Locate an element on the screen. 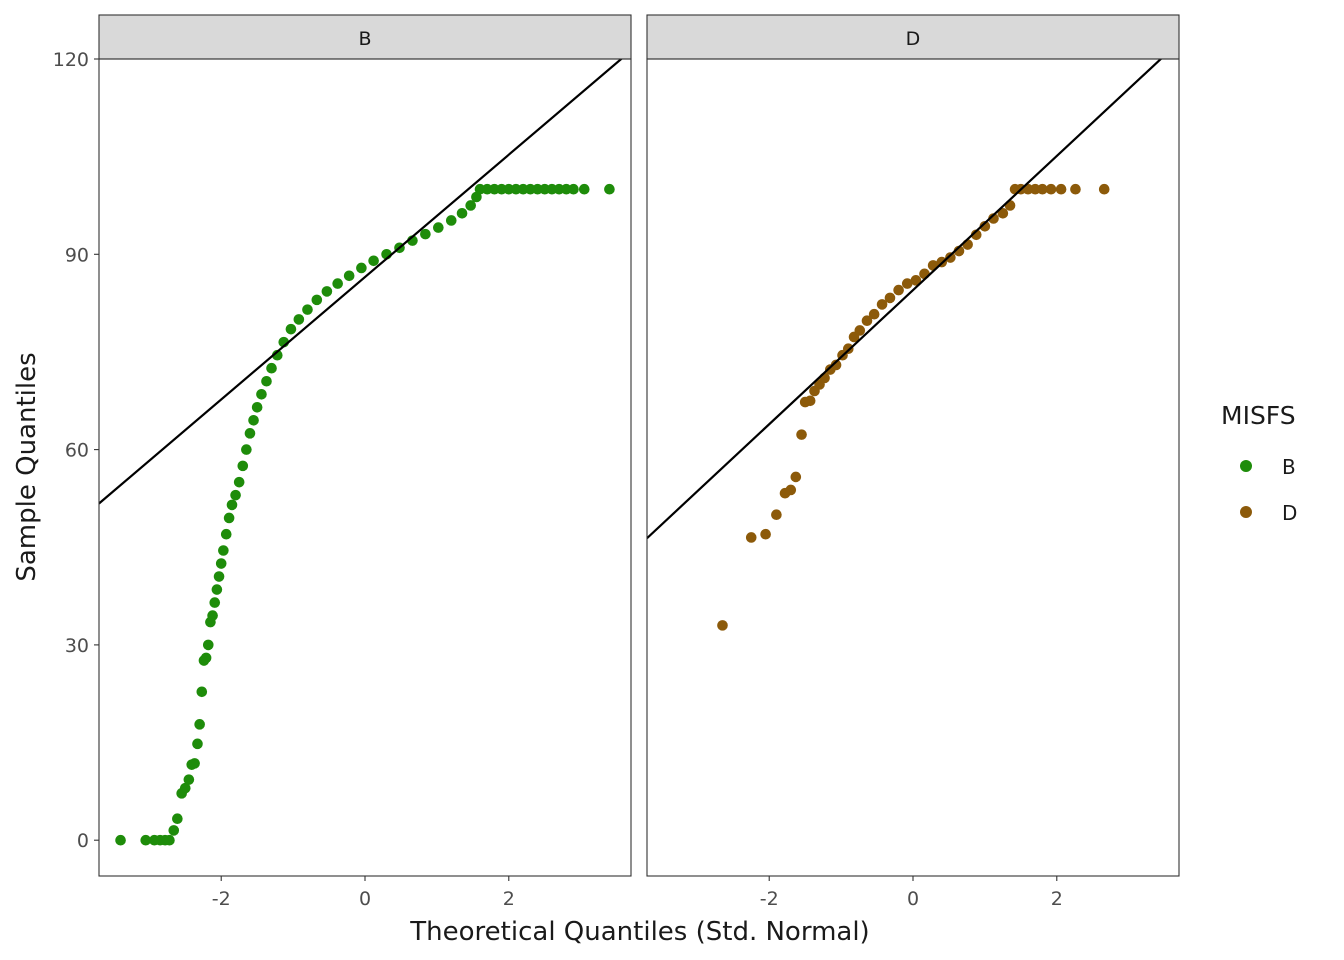 The width and height of the screenshot is (1344, 960). legend-label: B is located at coordinates (1289, 467).